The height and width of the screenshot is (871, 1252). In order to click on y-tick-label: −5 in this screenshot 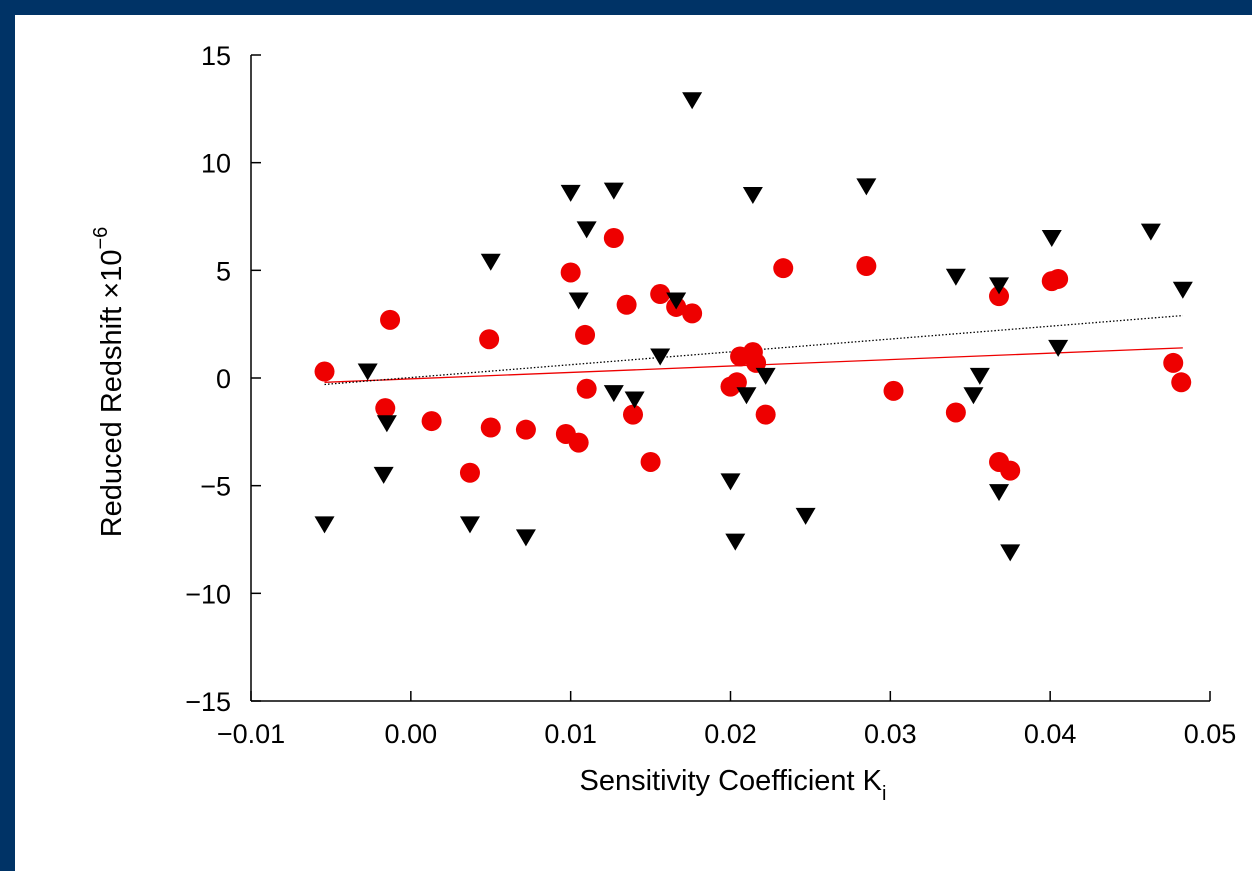, I will do `click(215, 487)`.